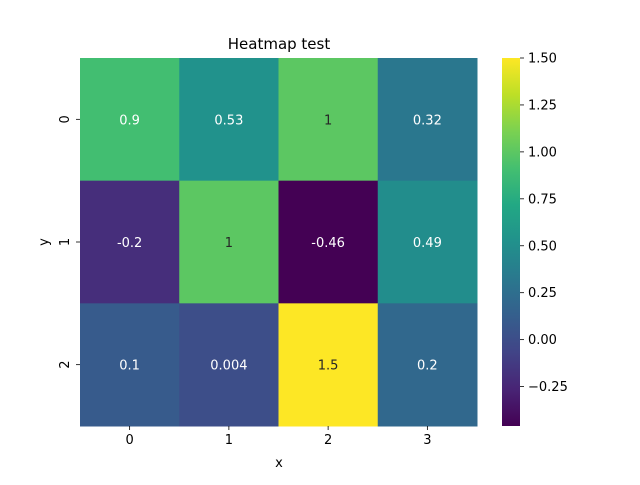 This screenshot has height=485, width=640. I want to click on colorbar-tick-label: 1.50, so click(542, 59).